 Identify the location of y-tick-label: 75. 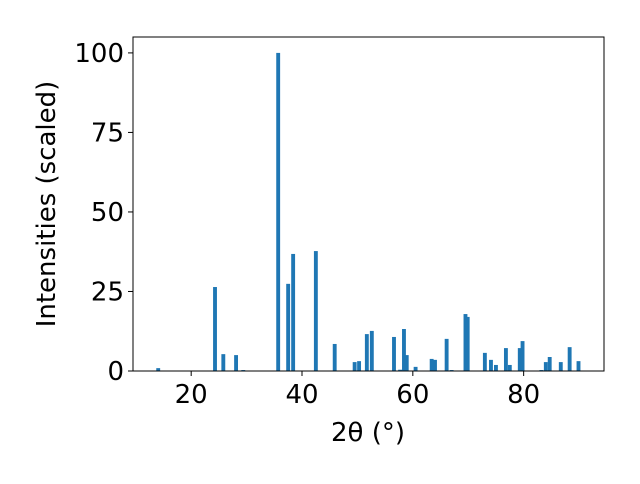
(107, 133).